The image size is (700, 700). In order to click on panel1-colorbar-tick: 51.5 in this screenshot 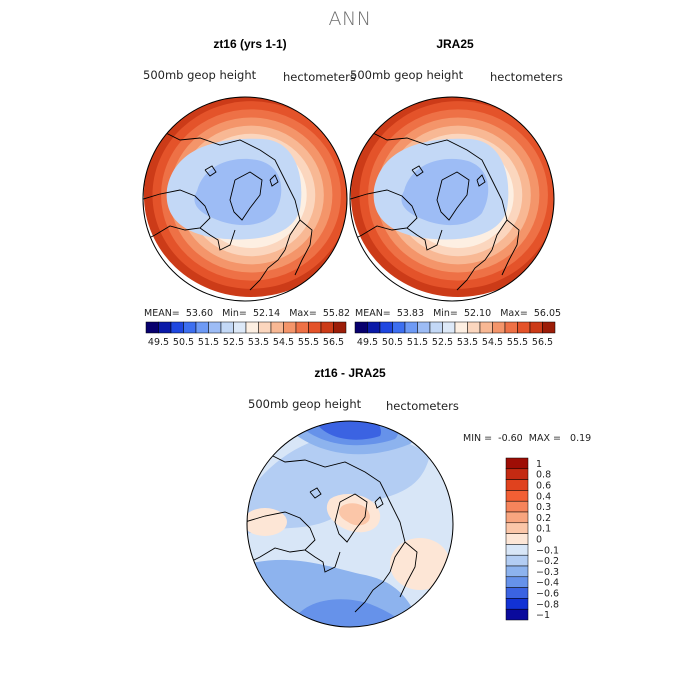, I will do `click(208, 342)`.